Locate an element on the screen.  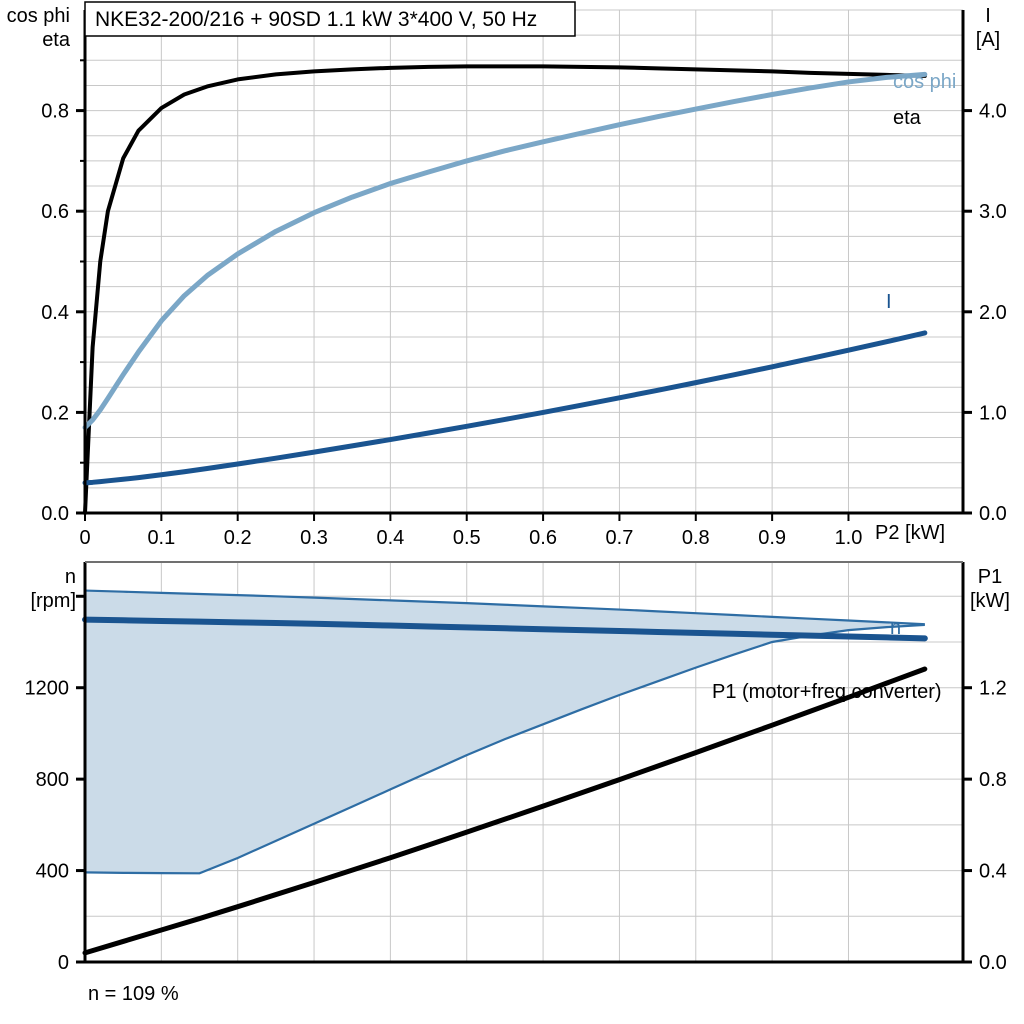
top-x-tick-label: 0.2 is located at coordinates (238, 538).